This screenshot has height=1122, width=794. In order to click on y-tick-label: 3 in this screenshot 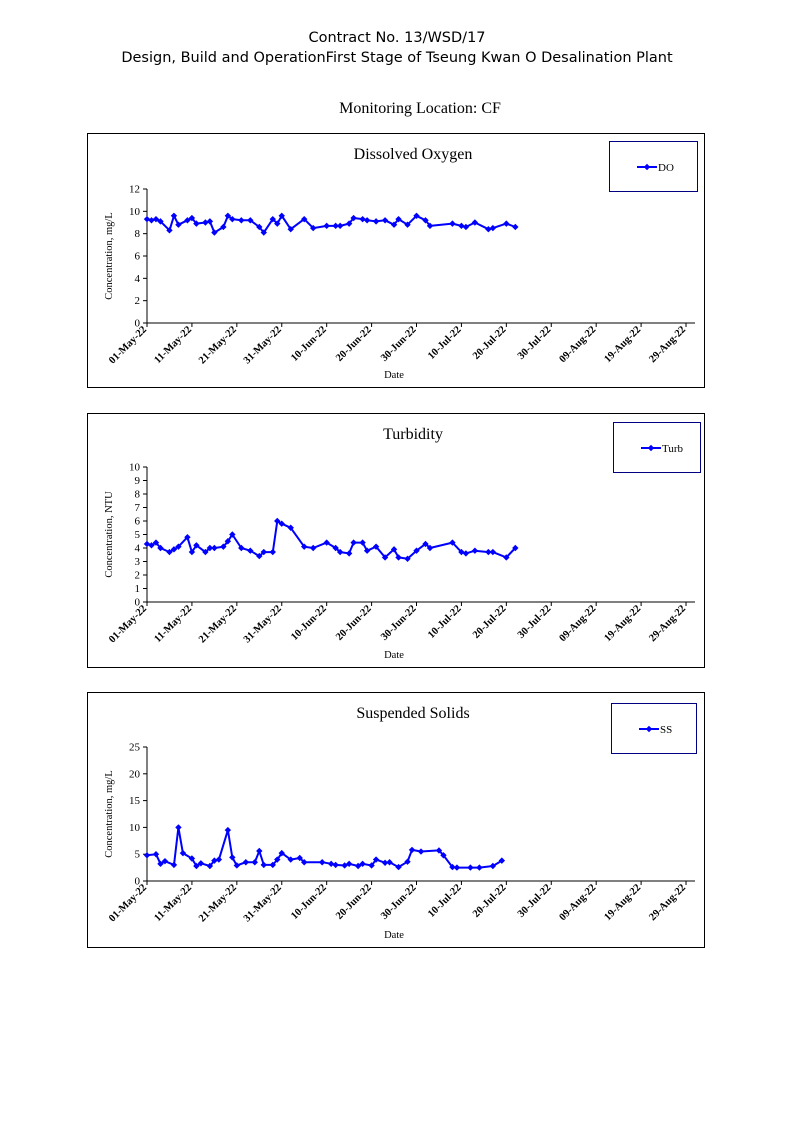, I will do `click(138, 562)`.